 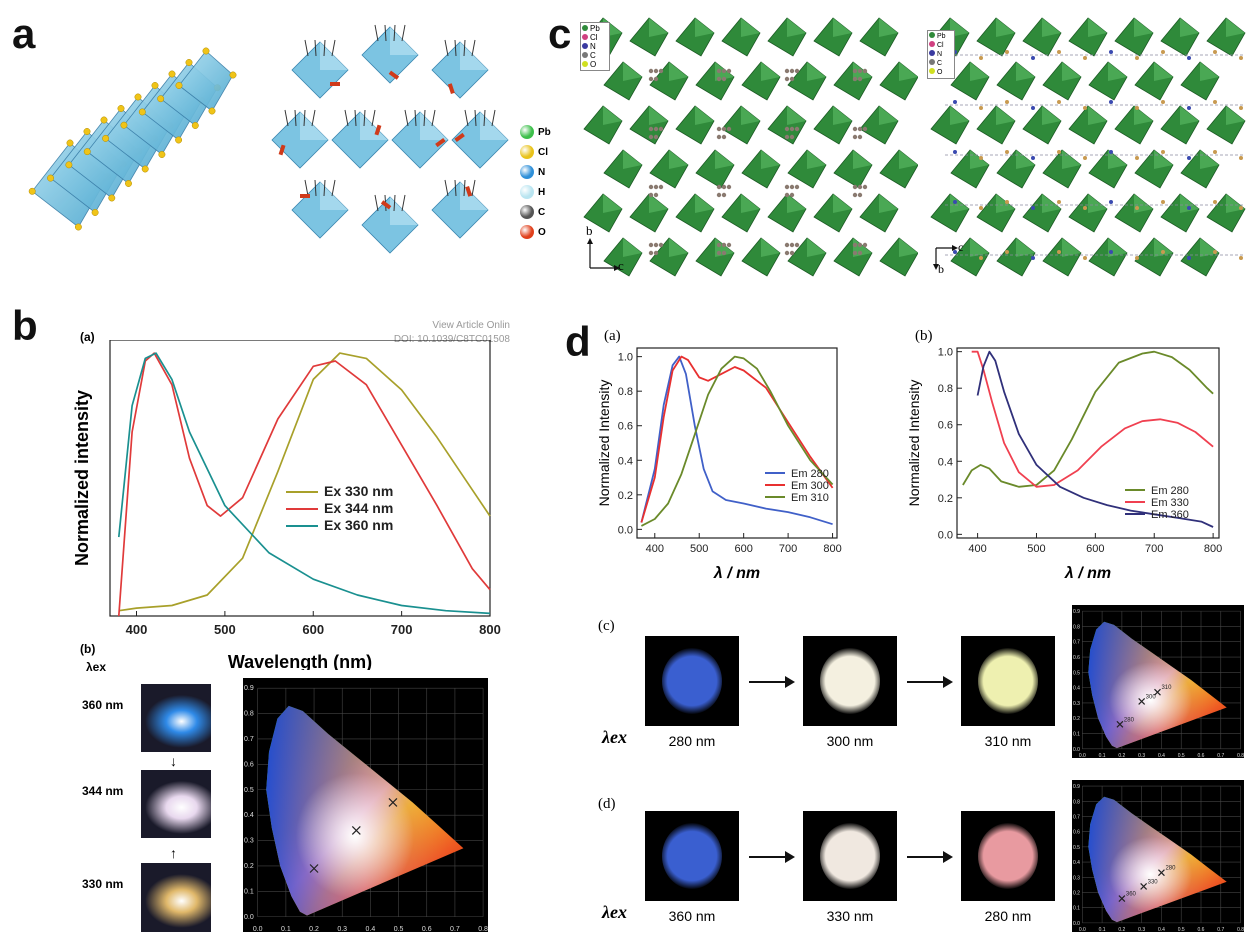 What do you see at coordinates (132, 139) in the screenshot?
I see `octahedra-chain-illustration` at bounding box center [132, 139].